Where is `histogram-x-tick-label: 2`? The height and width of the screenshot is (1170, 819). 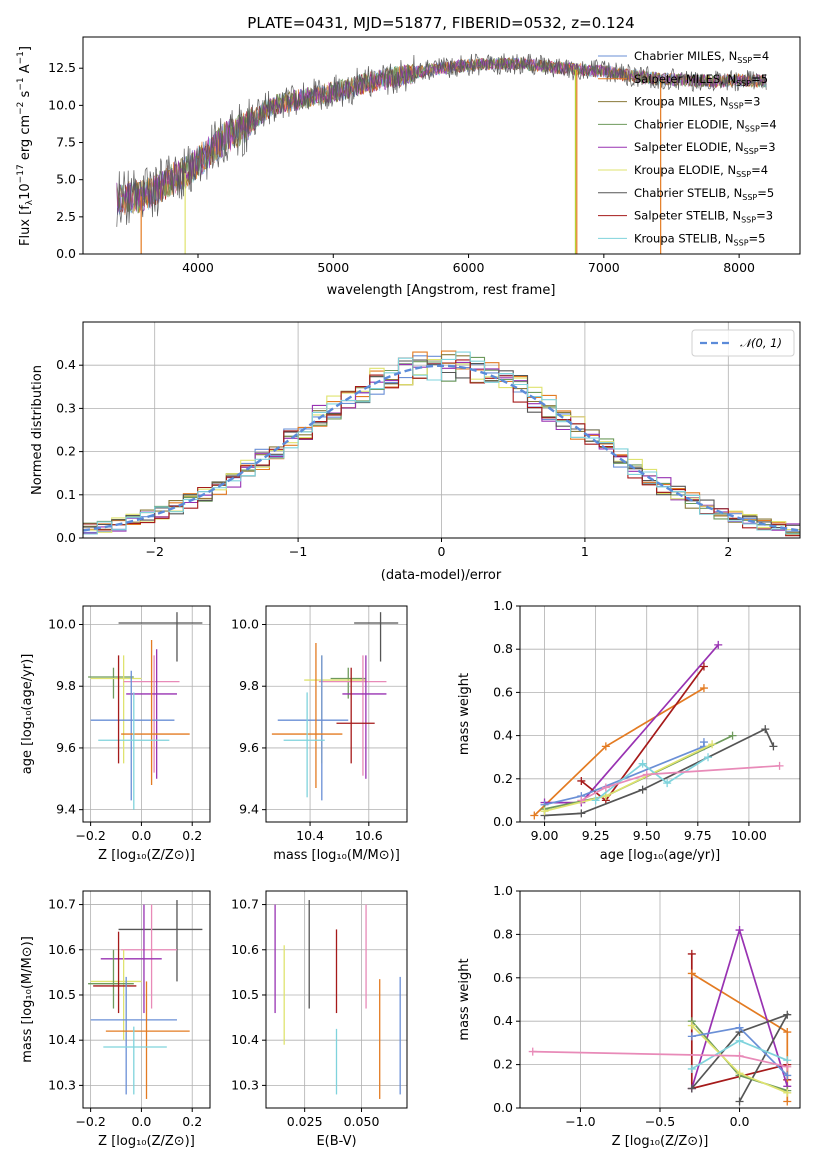
histogram-x-tick-label: 2 is located at coordinates (728, 551).